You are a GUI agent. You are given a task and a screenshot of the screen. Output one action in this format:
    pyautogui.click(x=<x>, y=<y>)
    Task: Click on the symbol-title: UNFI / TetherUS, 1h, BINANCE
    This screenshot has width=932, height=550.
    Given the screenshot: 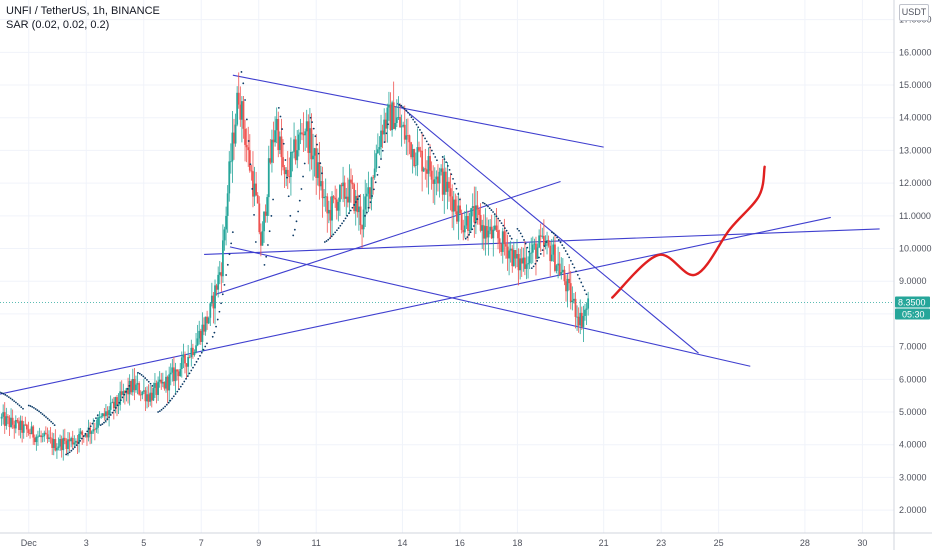 What is the action you would take?
    pyautogui.click(x=83, y=11)
    